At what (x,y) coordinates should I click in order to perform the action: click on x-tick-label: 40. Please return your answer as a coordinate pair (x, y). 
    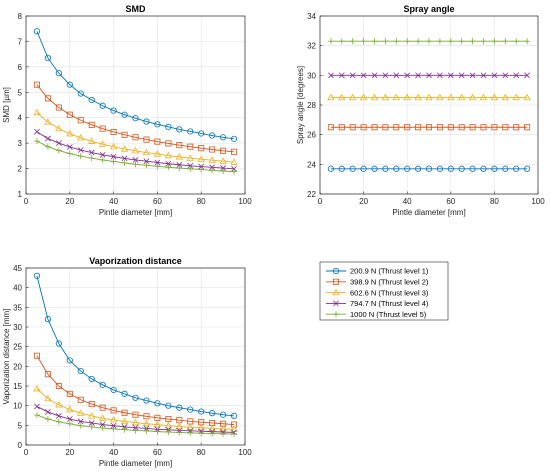
    Looking at the image, I should click on (113, 201).